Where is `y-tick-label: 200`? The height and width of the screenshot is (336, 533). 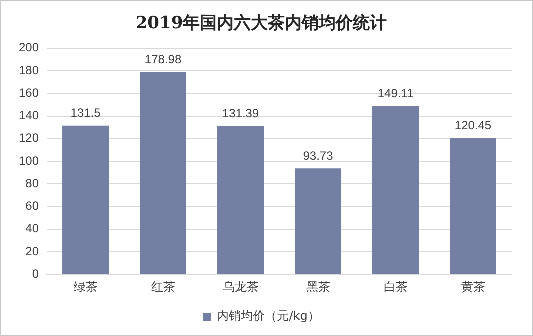
y-tick-label: 200 is located at coordinates (29, 47).